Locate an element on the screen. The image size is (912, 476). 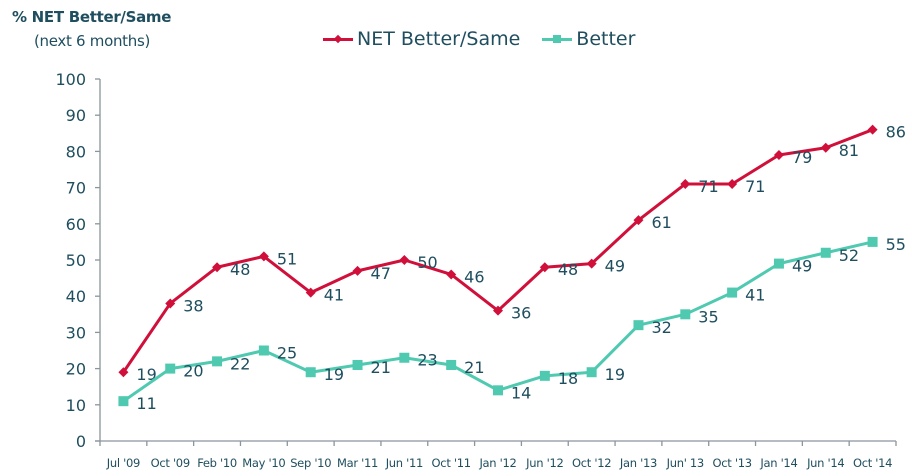
data-label: 52 is located at coordinates (849, 255).